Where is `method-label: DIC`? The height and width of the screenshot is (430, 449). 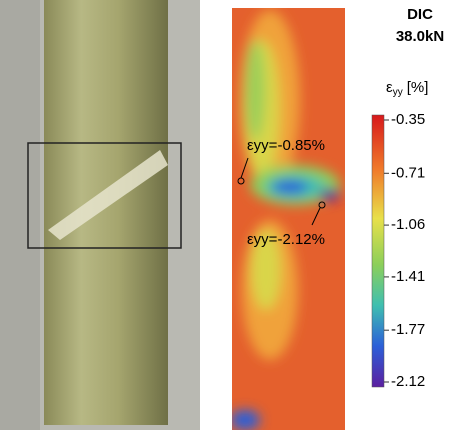
method-label: DIC is located at coordinates (420, 14).